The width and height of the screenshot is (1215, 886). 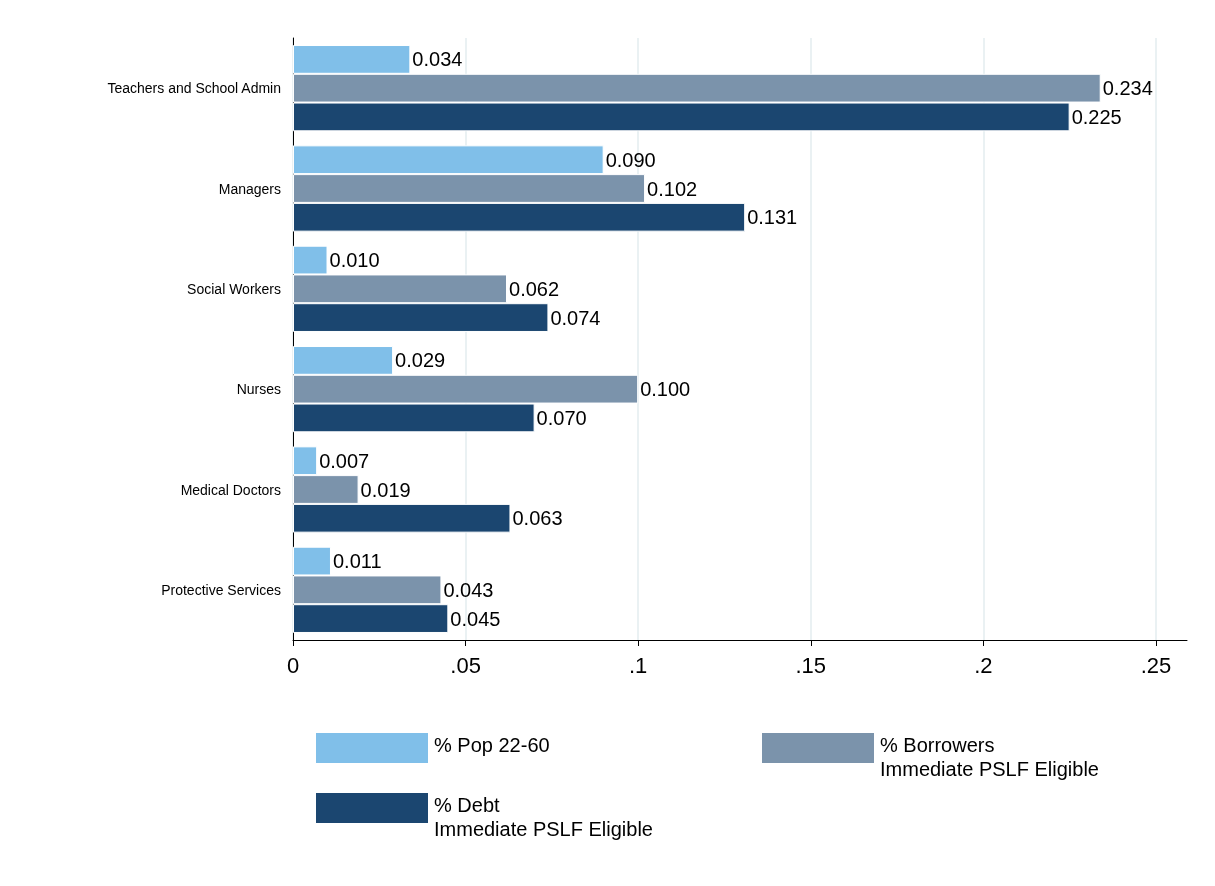 I want to click on x-tick-label: .15, so click(x=811, y=665).